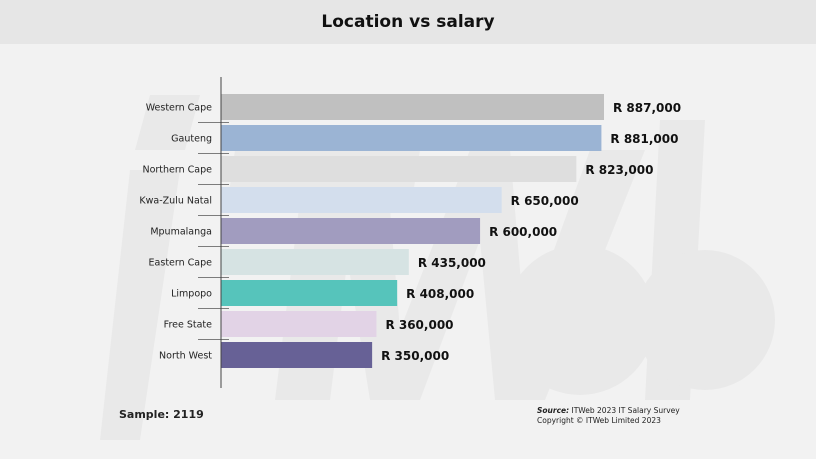  I want to click on category-label: Northern Cape, so click(177, 170).